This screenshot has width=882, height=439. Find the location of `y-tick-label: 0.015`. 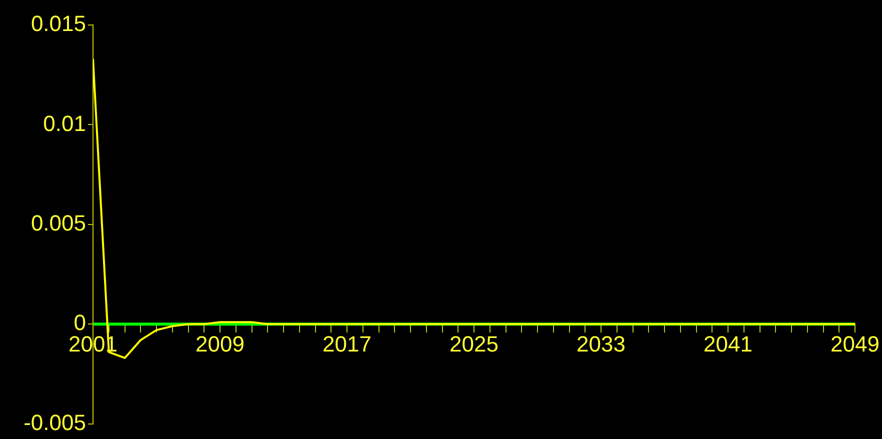

y-tick-label: 0.015 is located at coordinates (58, 23).